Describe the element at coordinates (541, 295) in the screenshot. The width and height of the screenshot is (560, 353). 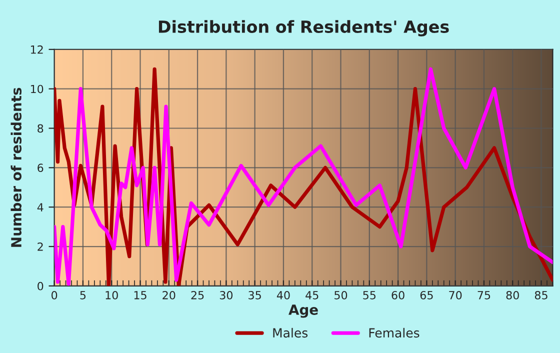
I see `x-tick-label: 85` at that location.